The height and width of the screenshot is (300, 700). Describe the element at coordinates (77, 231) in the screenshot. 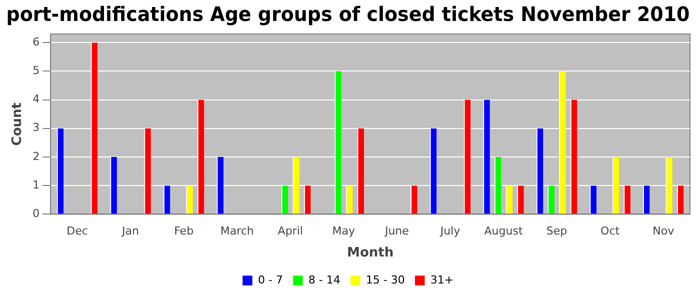

I see `x-tick-label: Dec` at that location.